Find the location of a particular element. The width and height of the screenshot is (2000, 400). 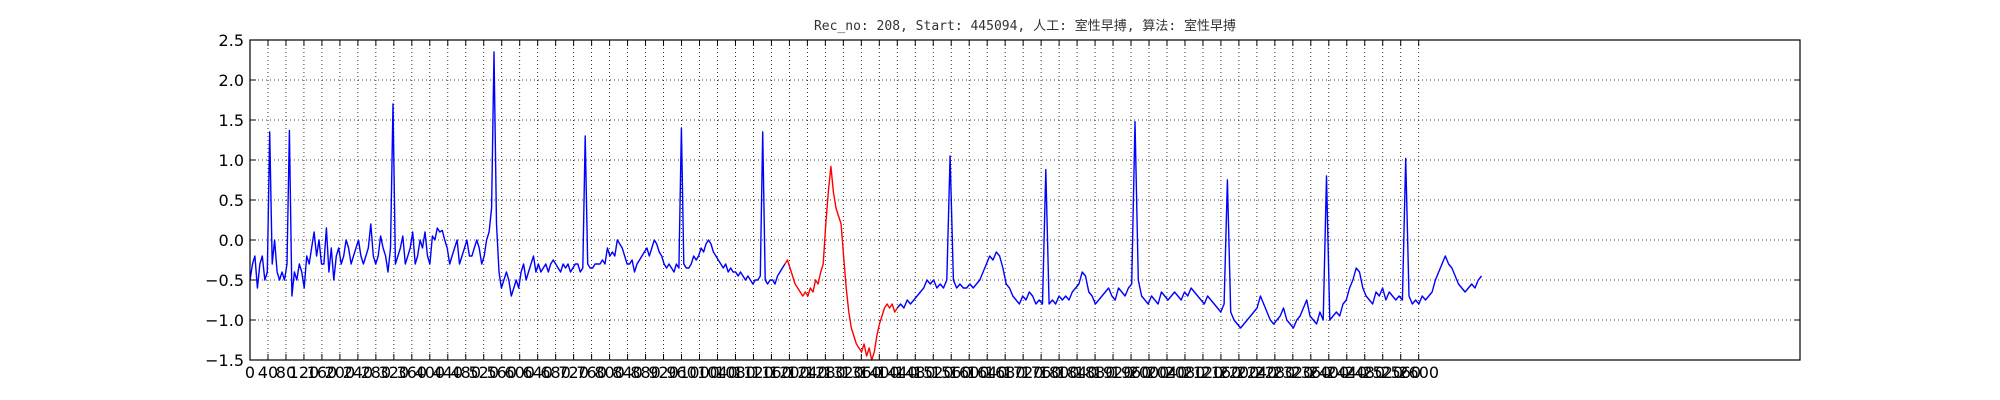

x-tick-label: 1440 is located at coordinates (897, 372).